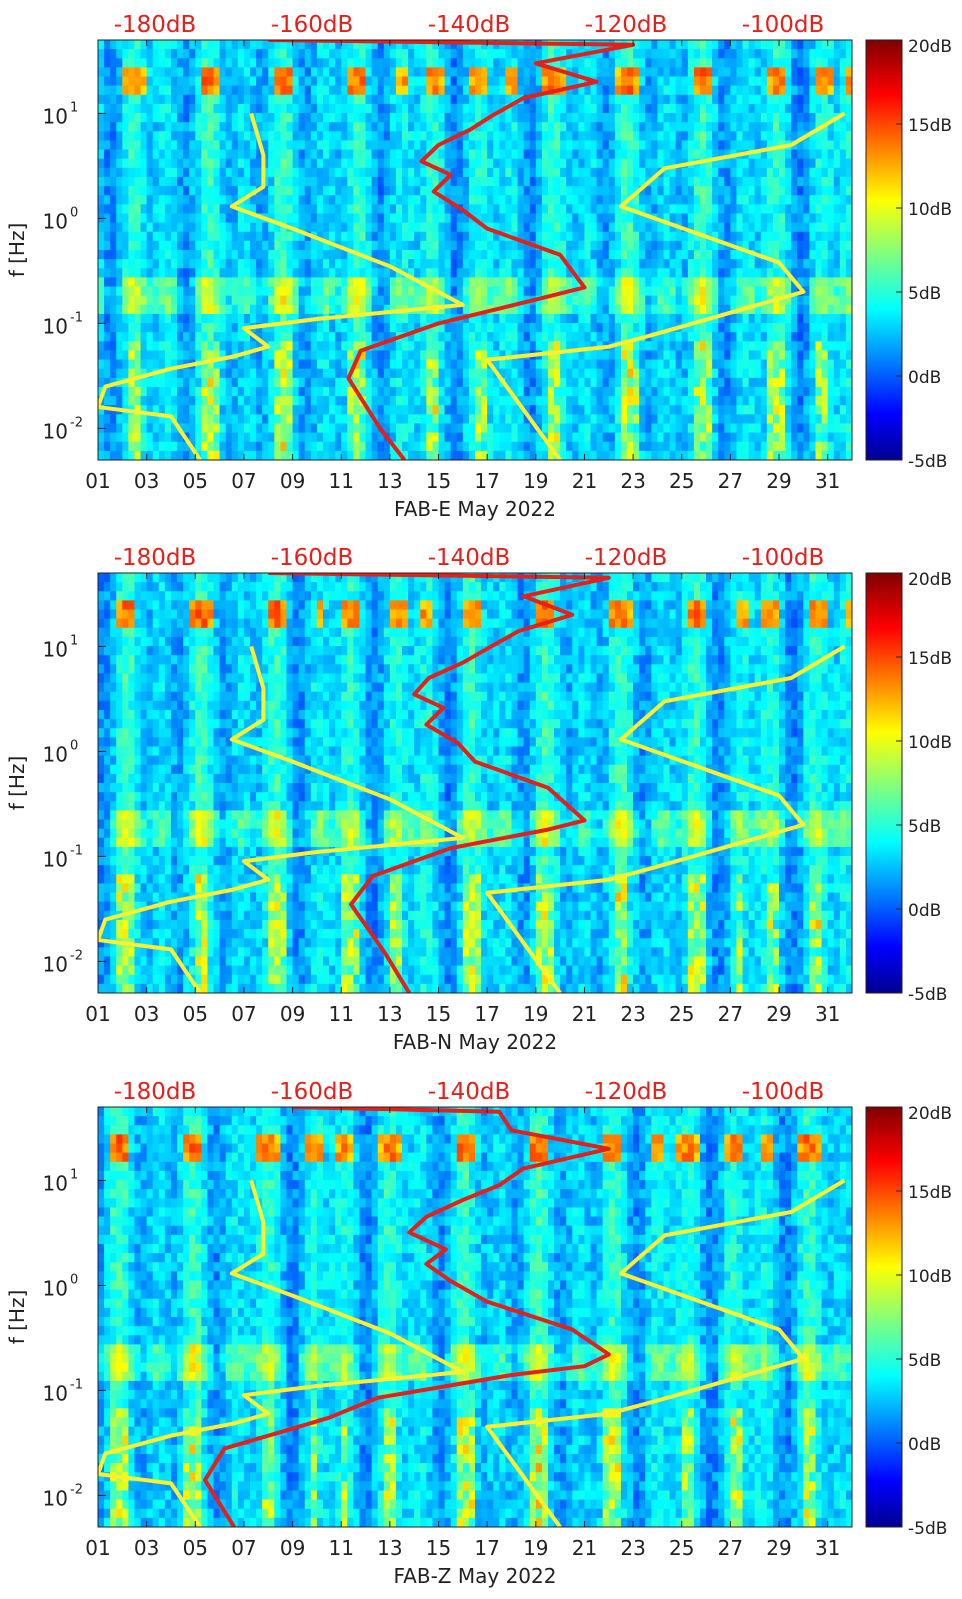  Describe the element at coordinates (475, 509) in the screenshot. I see `x-axis-label: FAB-E May 2022` at that location.